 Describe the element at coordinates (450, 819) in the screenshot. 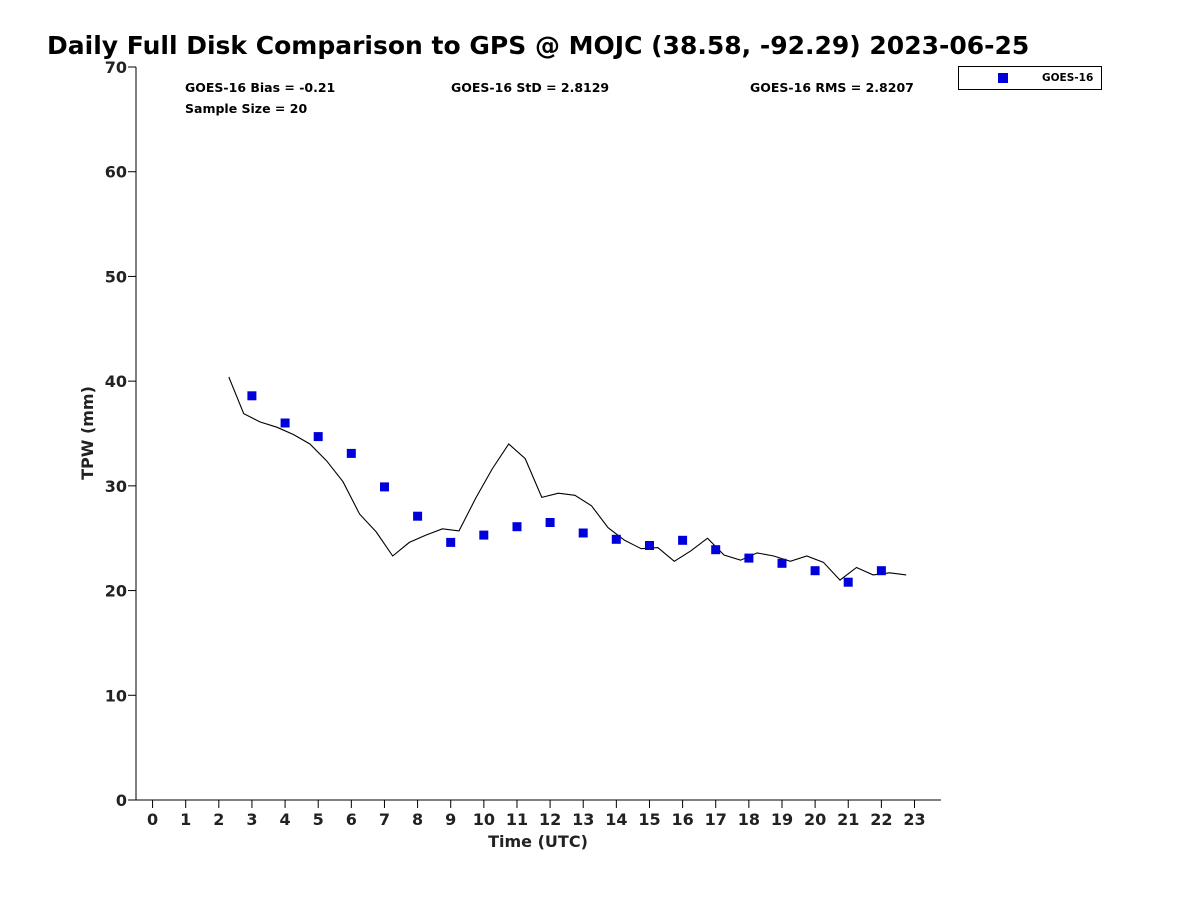

I see `x-tick-label: 9` at that location.